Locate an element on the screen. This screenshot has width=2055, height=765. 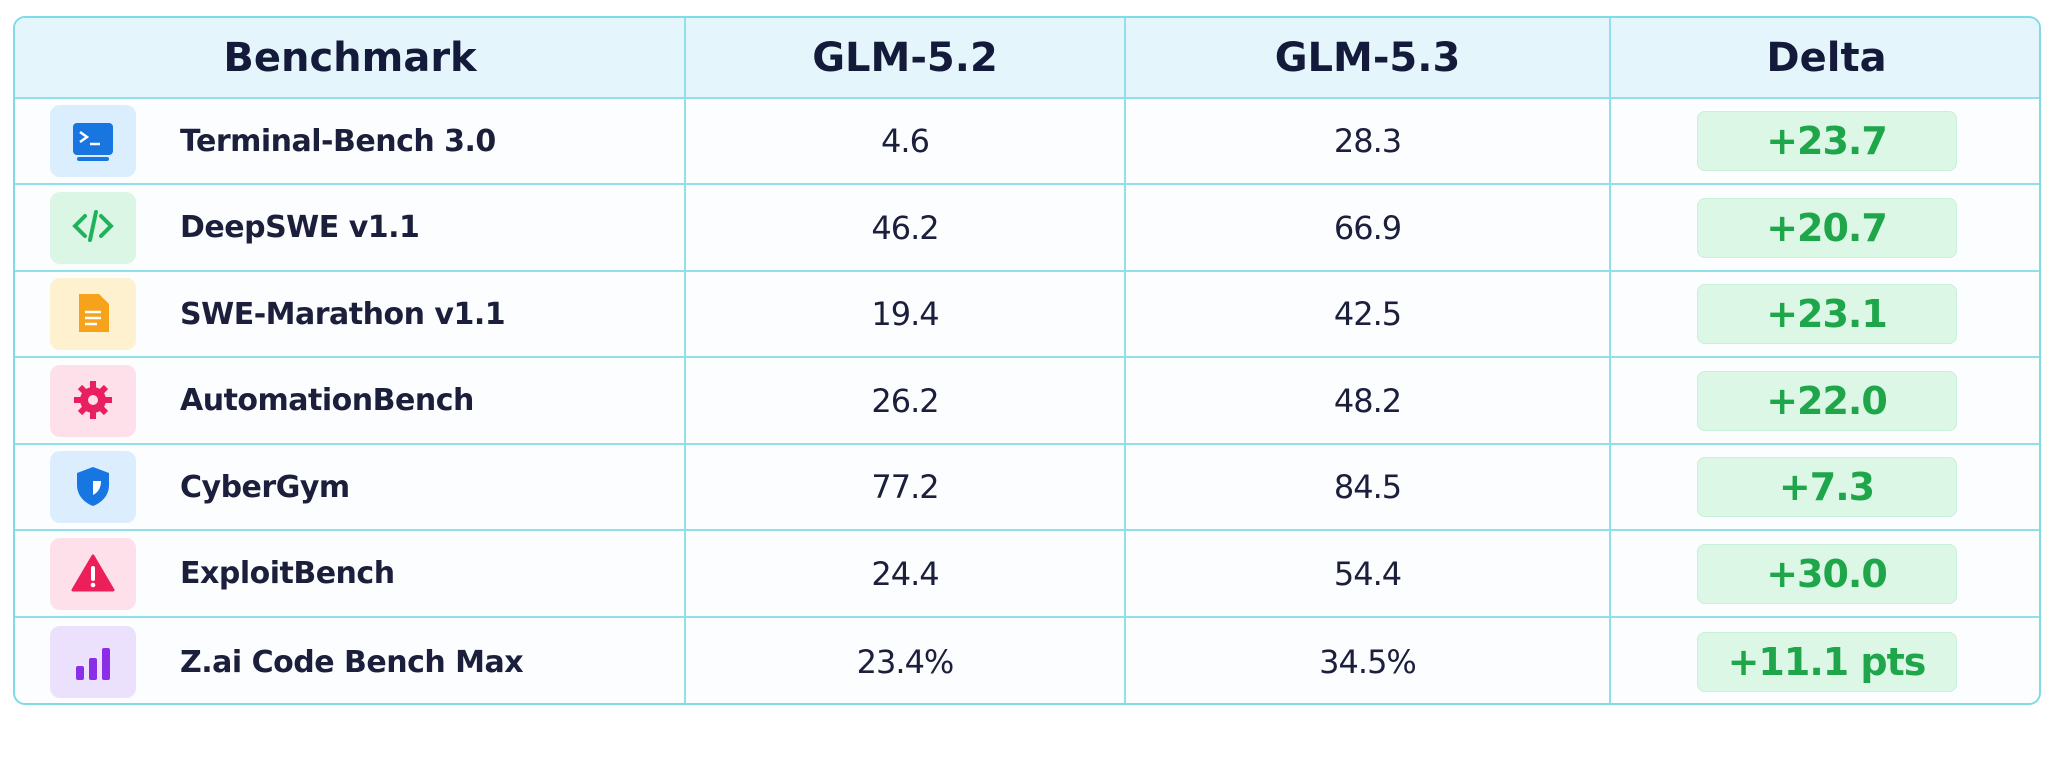
delta-badge: +7.3 is located at coordinates (1826, 487).